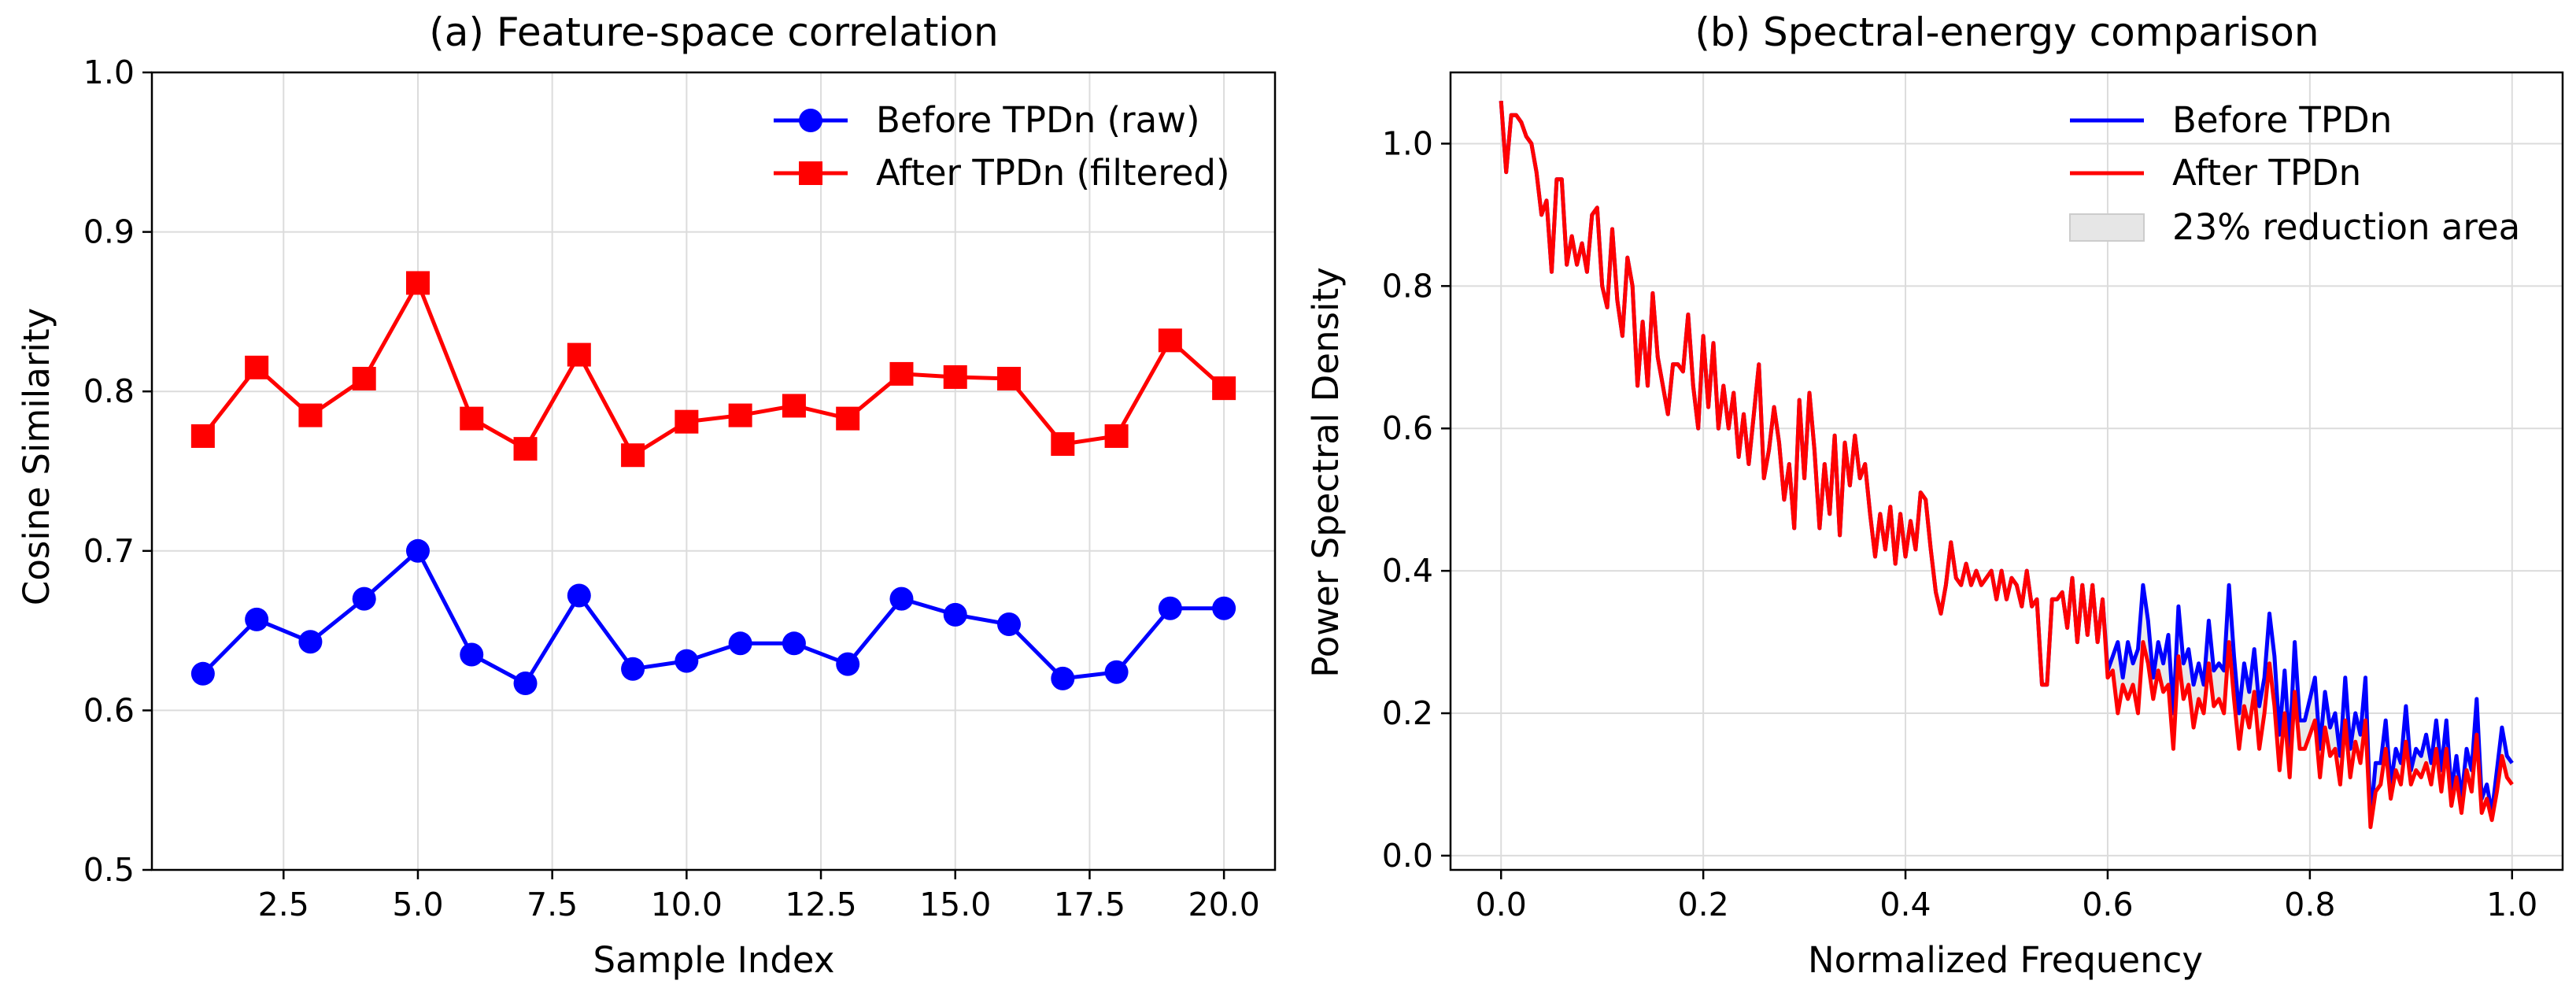  What do you see at coordinates (1407, 286) in the screenshot?
I see `panel-b-y-tick-label: 0.8` at bounding box center [1407, 286].